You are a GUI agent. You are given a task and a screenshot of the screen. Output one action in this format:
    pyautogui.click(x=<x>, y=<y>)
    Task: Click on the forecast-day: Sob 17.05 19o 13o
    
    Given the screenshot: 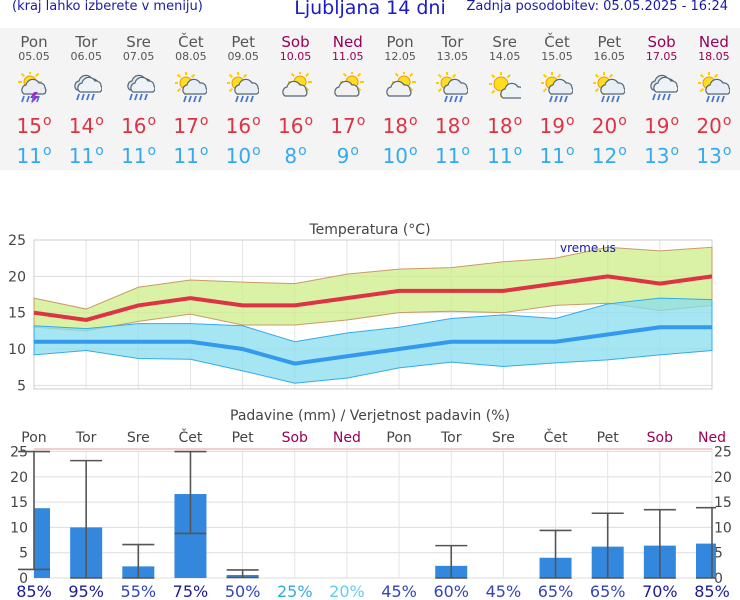 What is the action you would take?
    pyautogui.click(x=662, y=99)
    